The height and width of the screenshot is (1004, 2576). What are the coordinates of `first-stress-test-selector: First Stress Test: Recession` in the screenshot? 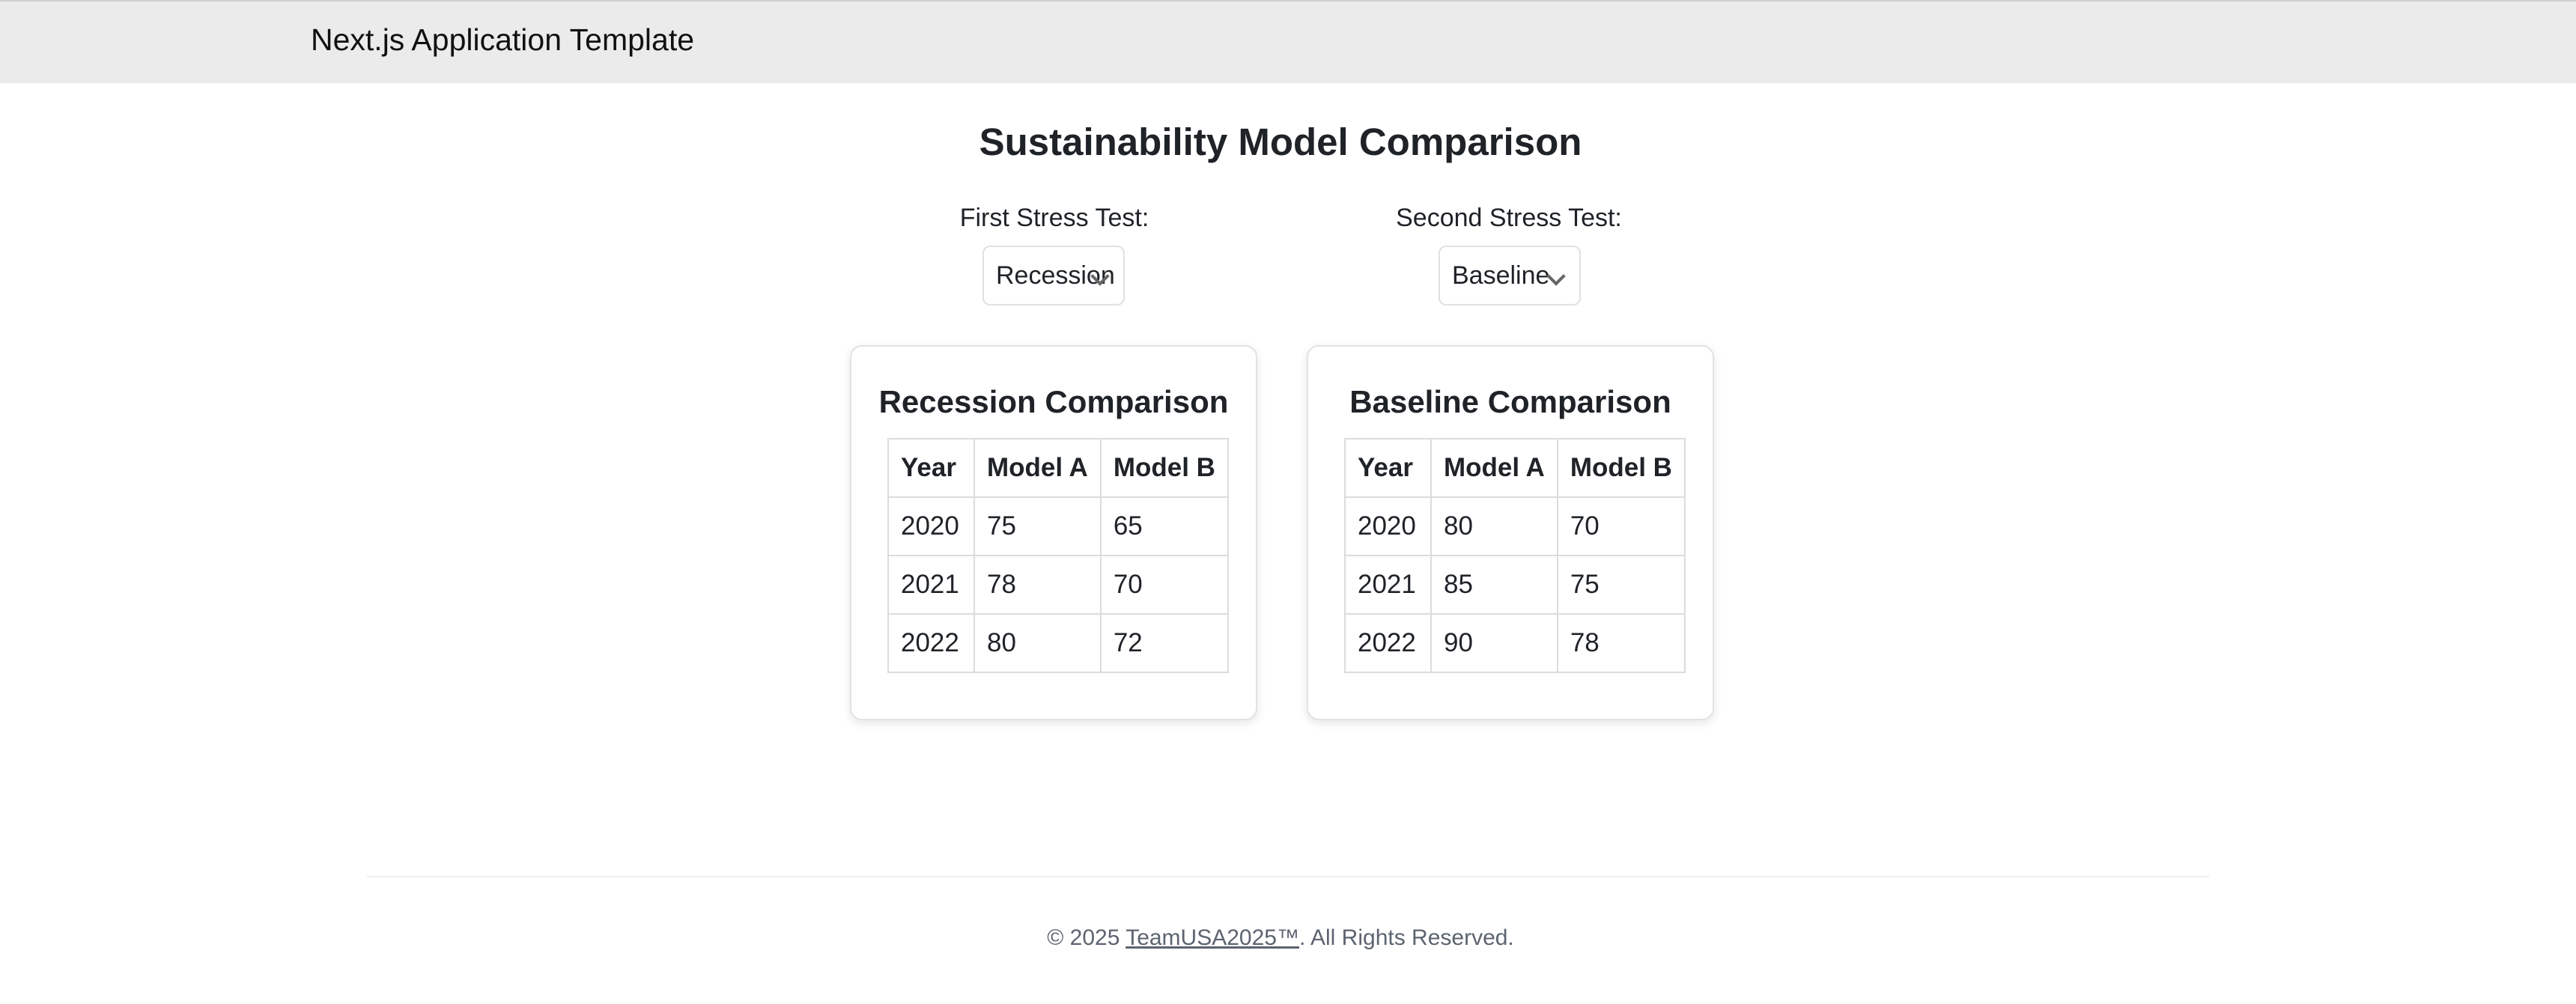 It's located at (1054, 254).